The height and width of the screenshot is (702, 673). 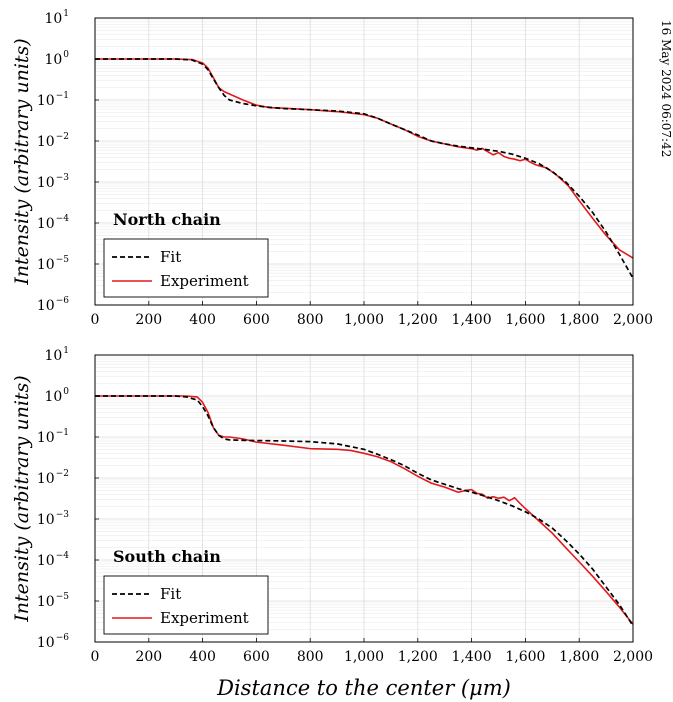 I want to click on panel-title: North chain, so click(x=167, y=219).